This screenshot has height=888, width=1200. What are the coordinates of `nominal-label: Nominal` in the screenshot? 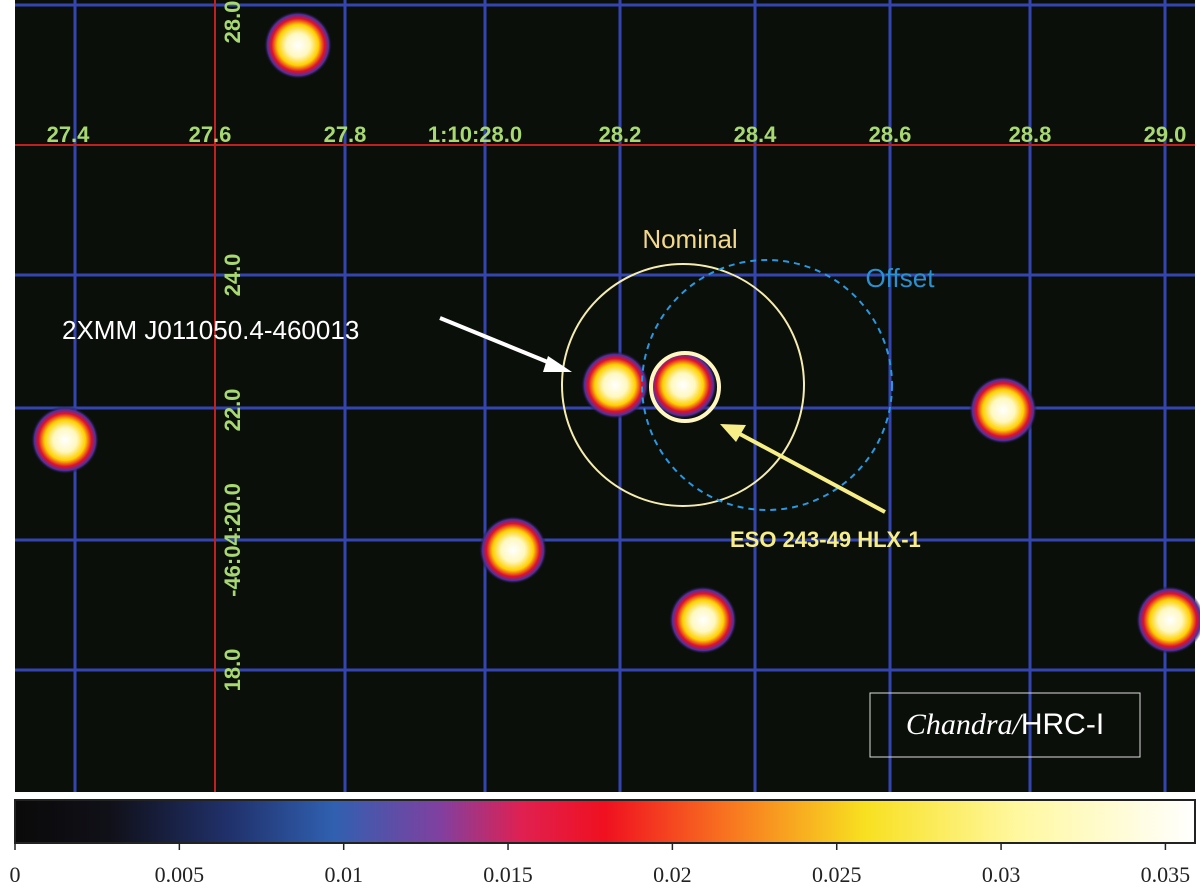 It's located at (689, 239).